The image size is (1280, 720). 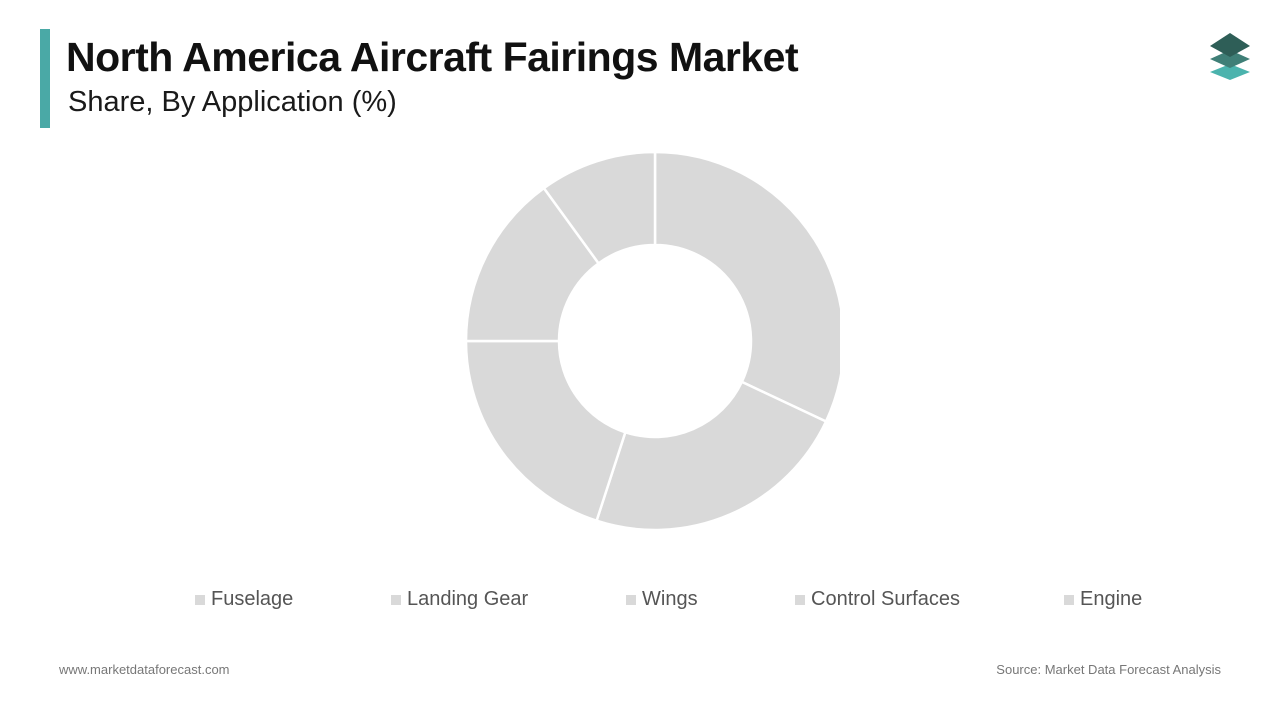 What do you see at coordinates (545, 431) in the screenshot?
I see `donut-slice-wings` at bounding box center [545, 431].